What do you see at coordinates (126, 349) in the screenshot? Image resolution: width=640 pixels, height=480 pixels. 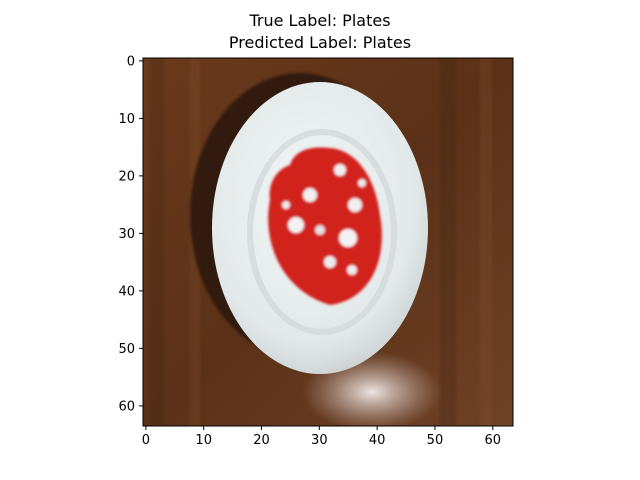 I see `y-tick-label: 50` at bounding box center [126, 349].